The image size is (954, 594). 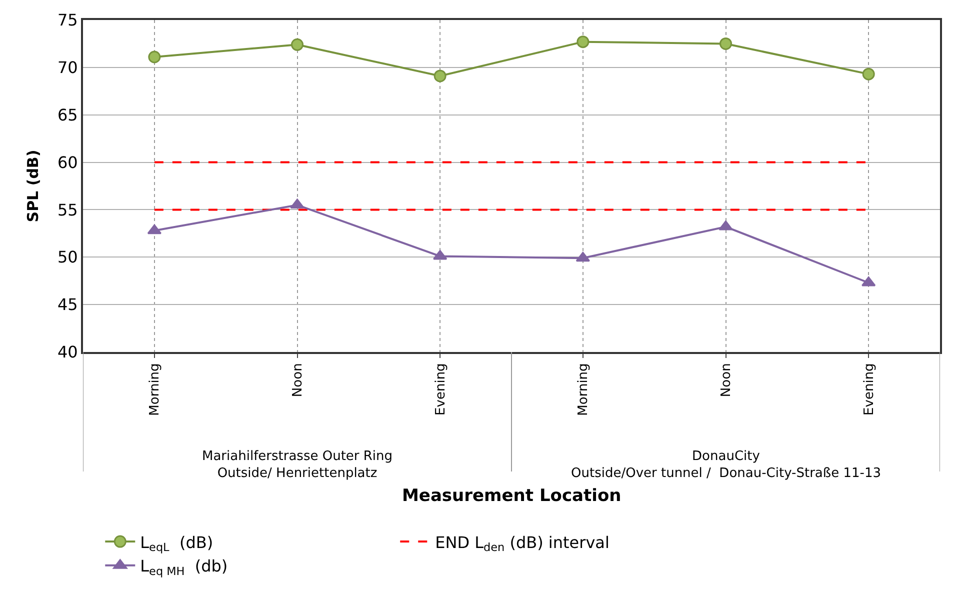 I want to click on text: Mariahilferstrasse Outer Ring Outside/ Henriettenplatz, so click(x=297, y=465).